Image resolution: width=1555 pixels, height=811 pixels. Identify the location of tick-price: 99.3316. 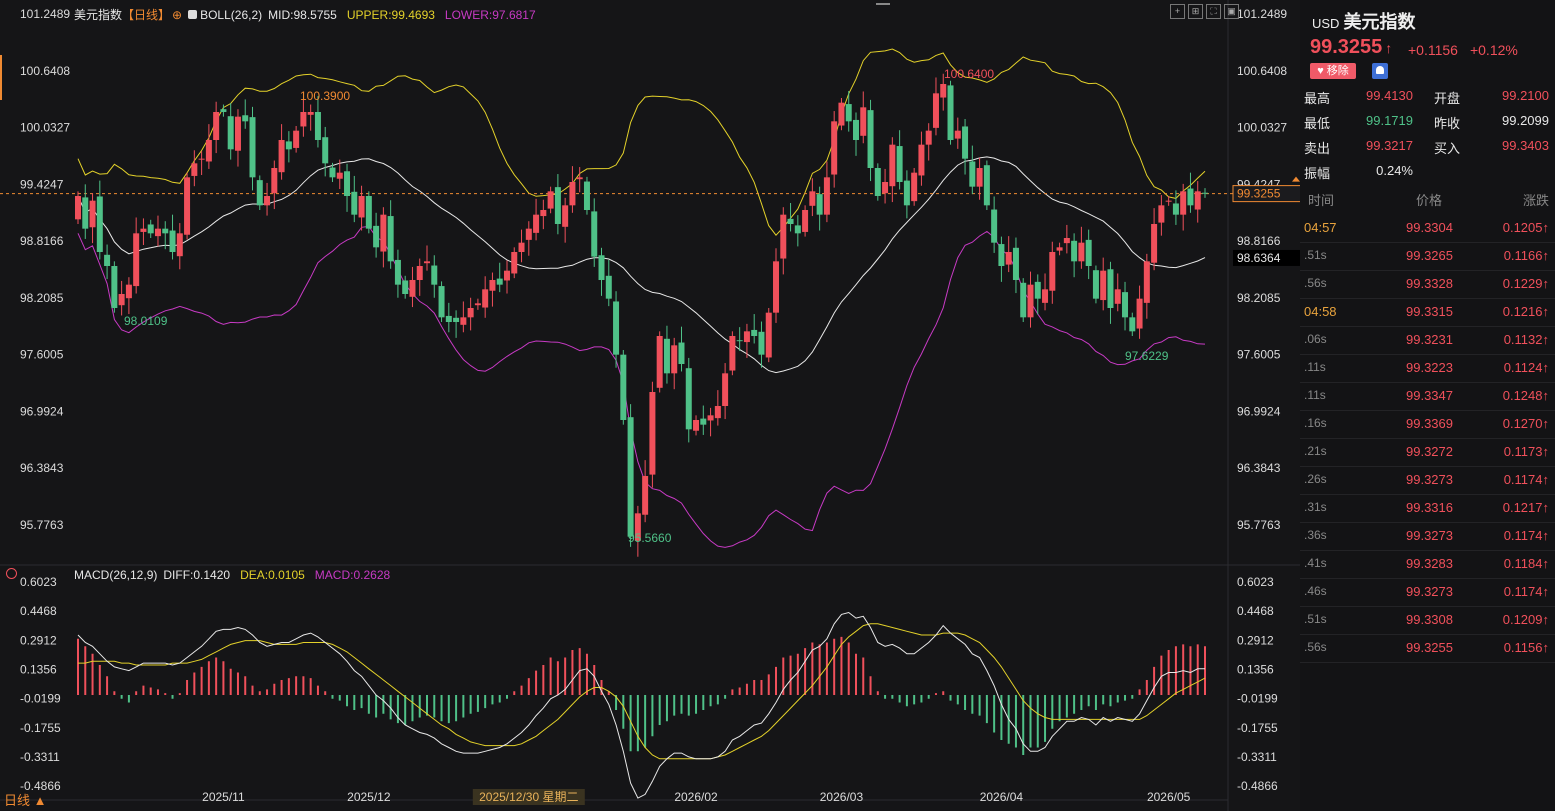
(1429, 507).